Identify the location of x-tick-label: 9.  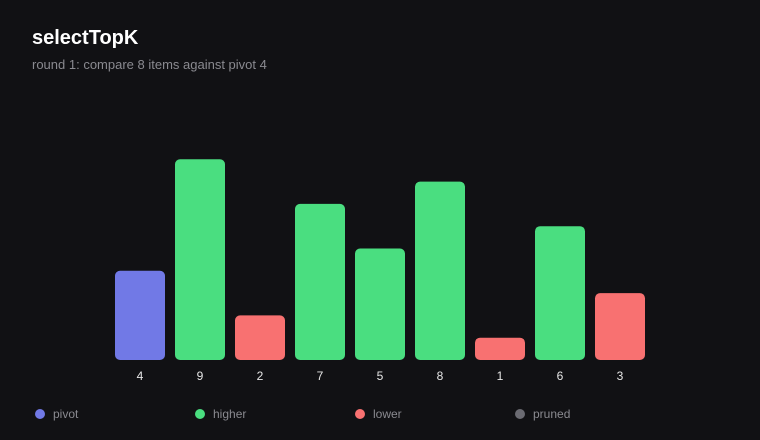
(200, 376).